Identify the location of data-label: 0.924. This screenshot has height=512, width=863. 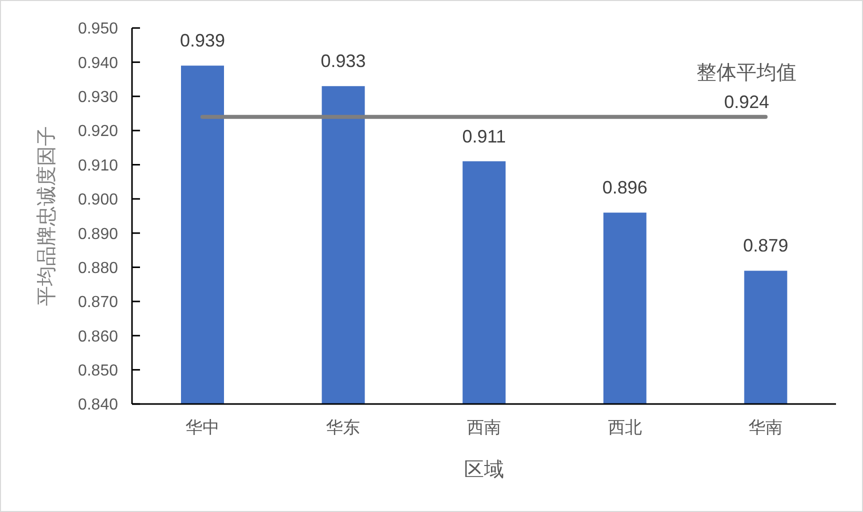
(747, 102).